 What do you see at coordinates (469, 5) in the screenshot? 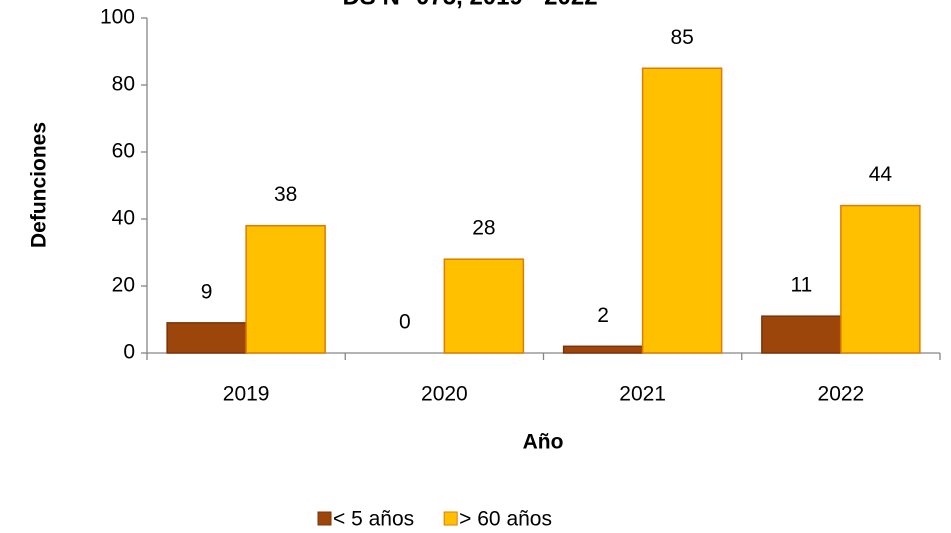
I see `chart-title: DS N° 075, 2019 - 2022` at bounding box center [469, 5].